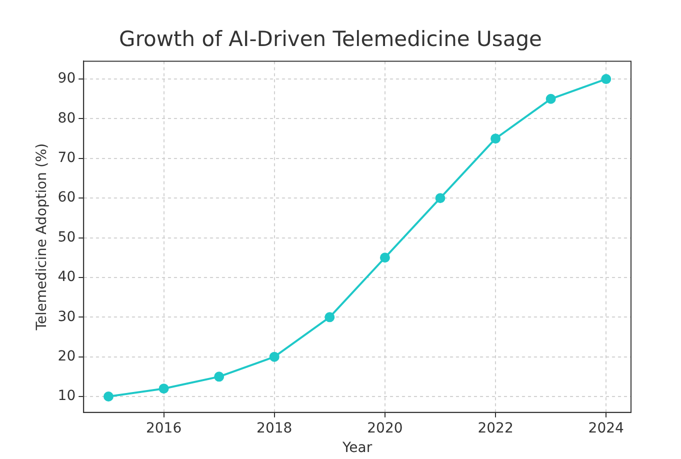  Describe the element at coordinates (67, 158) in the screenshot. I see `y-tick-label: 70` at that location.